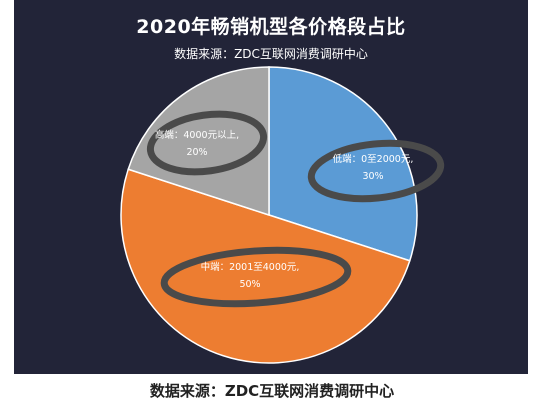 The height and width of the screenshot is (407, 544). What do you see at coordinates (197, 135) in the screenshot?
I see `slice-label-high: 高端：4000元以上,` at bounding box center [197, 135].